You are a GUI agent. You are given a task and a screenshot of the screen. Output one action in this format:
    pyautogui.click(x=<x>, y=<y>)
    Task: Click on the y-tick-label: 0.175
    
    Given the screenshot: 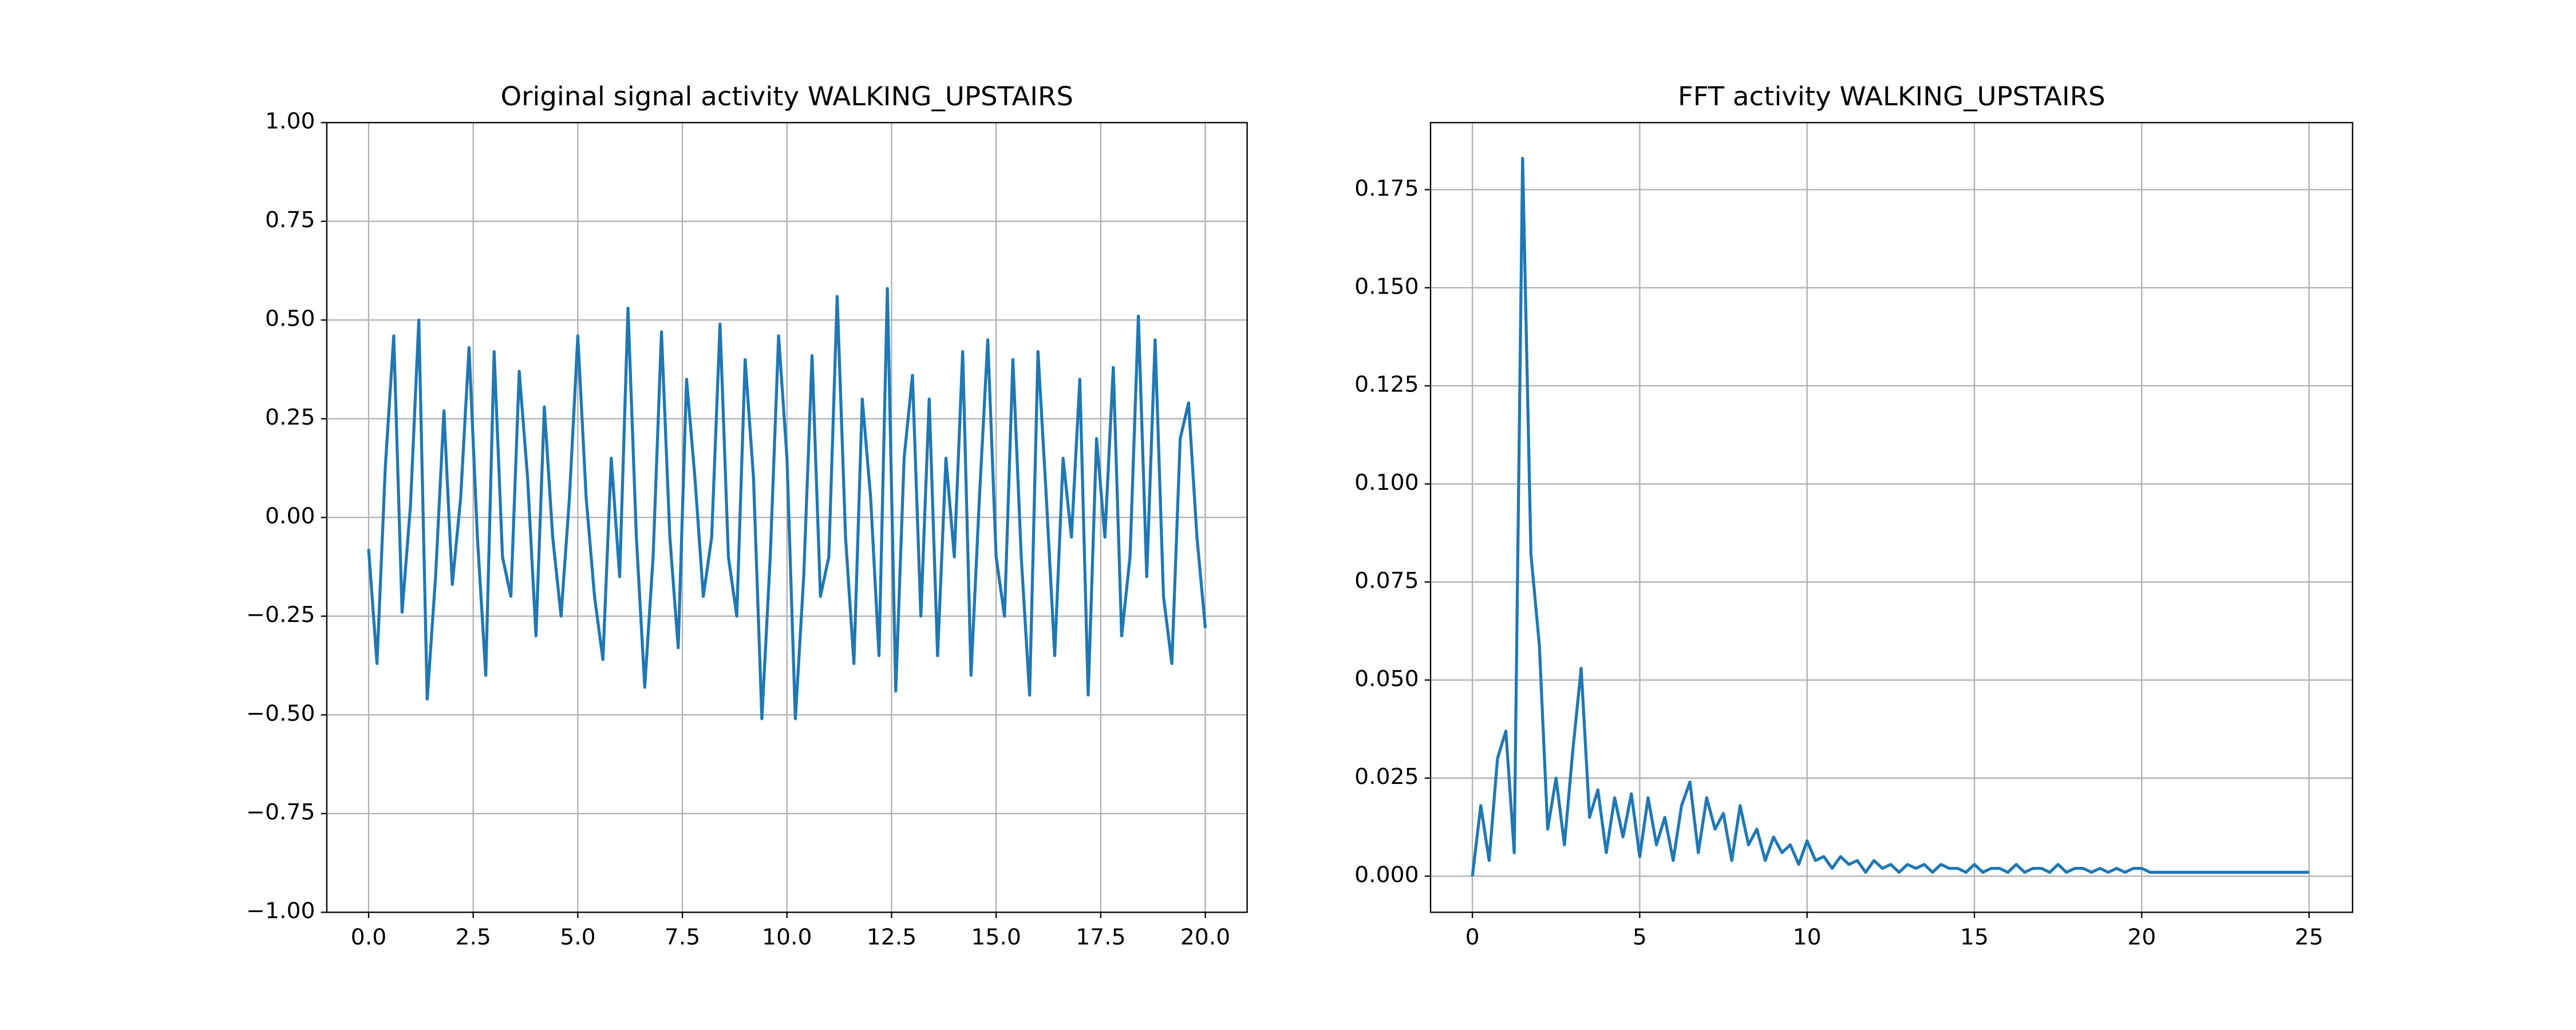 What is the action you would take?
    pyautogui.click(x=1386, y=188)
    